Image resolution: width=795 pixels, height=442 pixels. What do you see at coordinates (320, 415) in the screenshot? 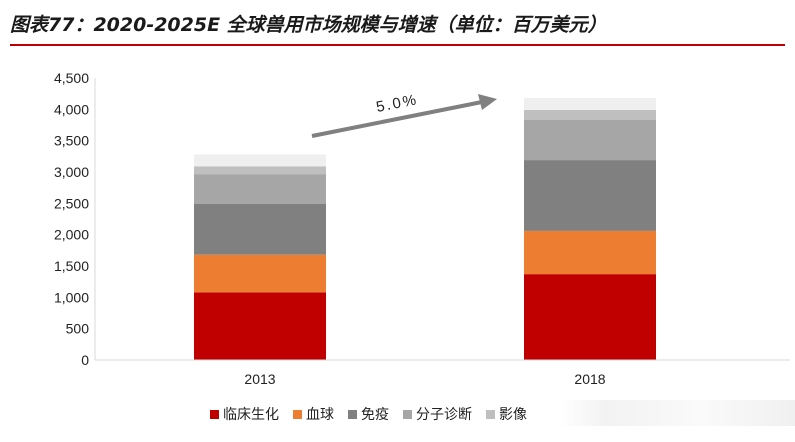
I see `legend-label: 血球` at bounding box center [320, 415].